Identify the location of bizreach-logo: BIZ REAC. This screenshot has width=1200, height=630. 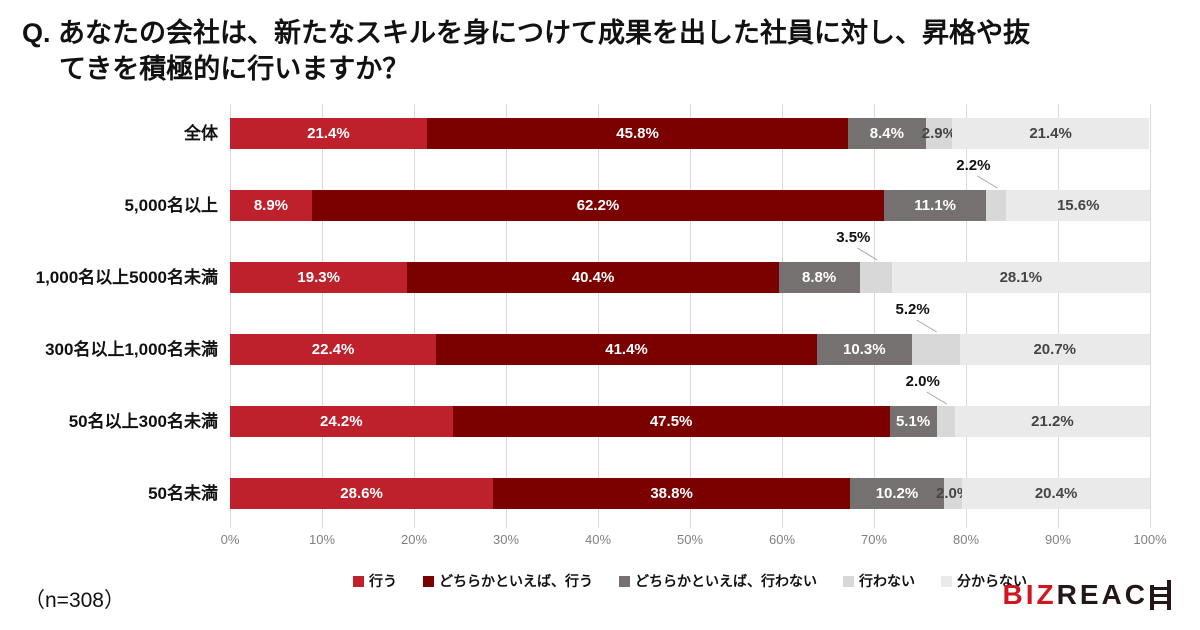
(1087, 595).